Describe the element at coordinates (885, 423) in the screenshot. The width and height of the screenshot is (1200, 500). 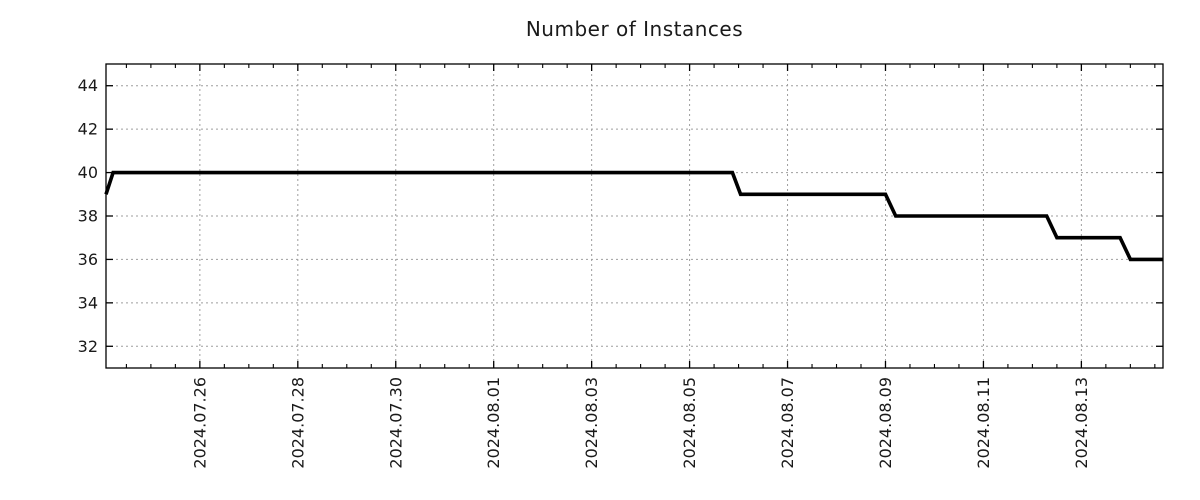
I see `x-tick-label: 2024.08.09` at that location.